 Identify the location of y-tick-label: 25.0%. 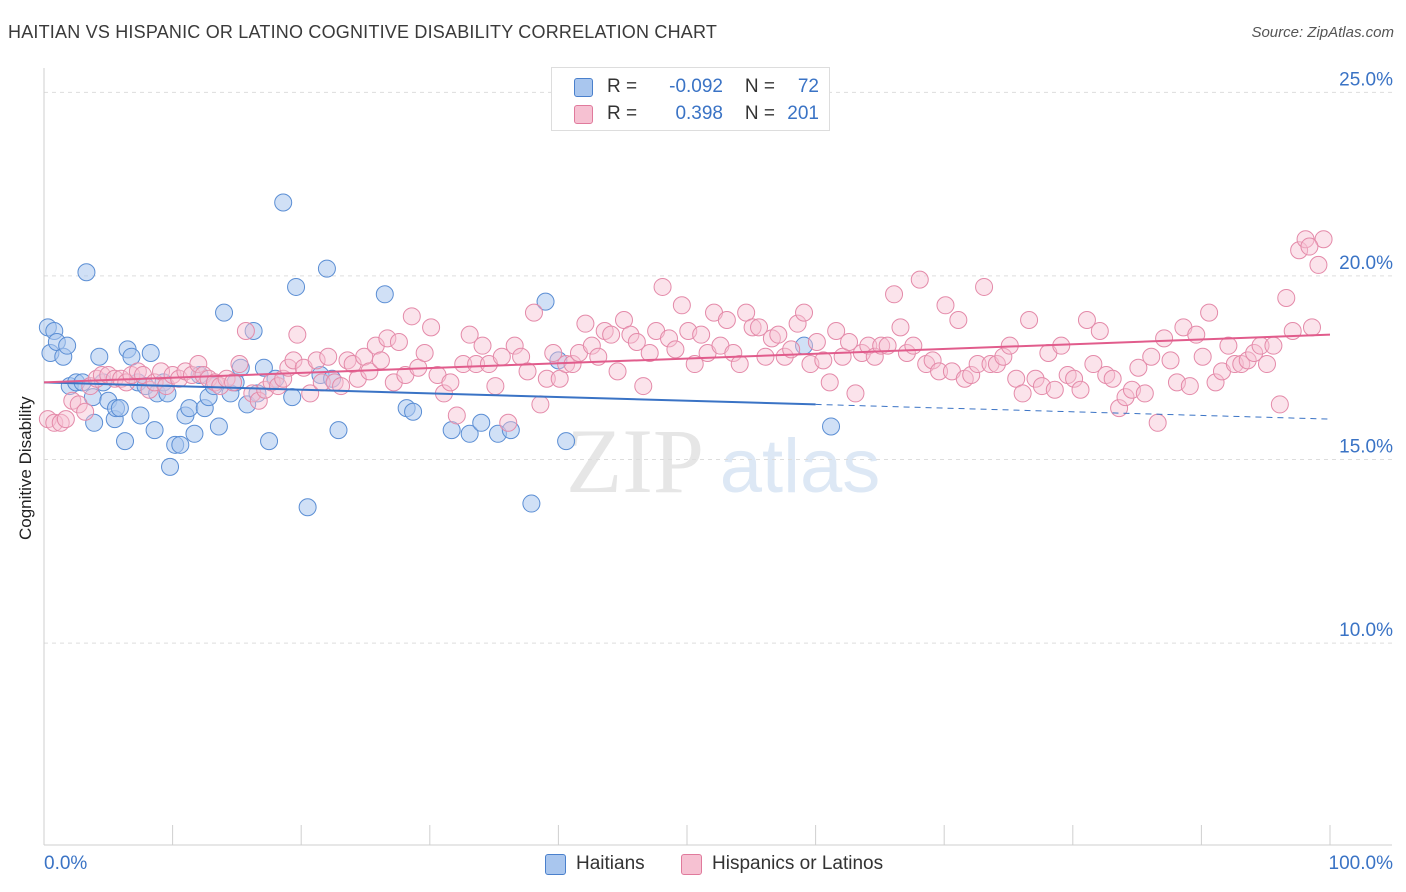
(1366, 79).